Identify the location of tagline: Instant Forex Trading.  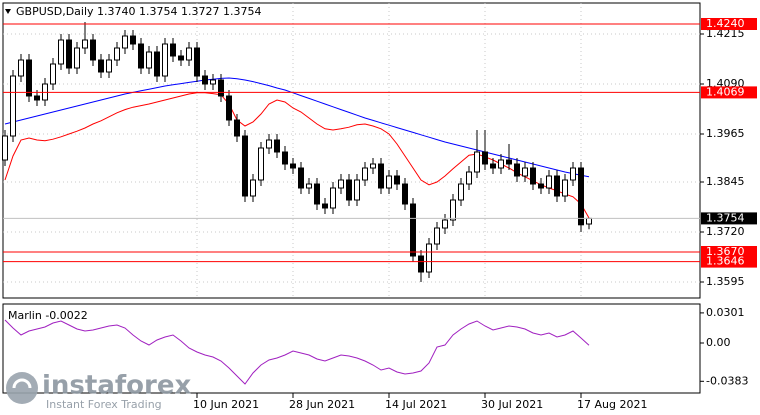
(104, 404).